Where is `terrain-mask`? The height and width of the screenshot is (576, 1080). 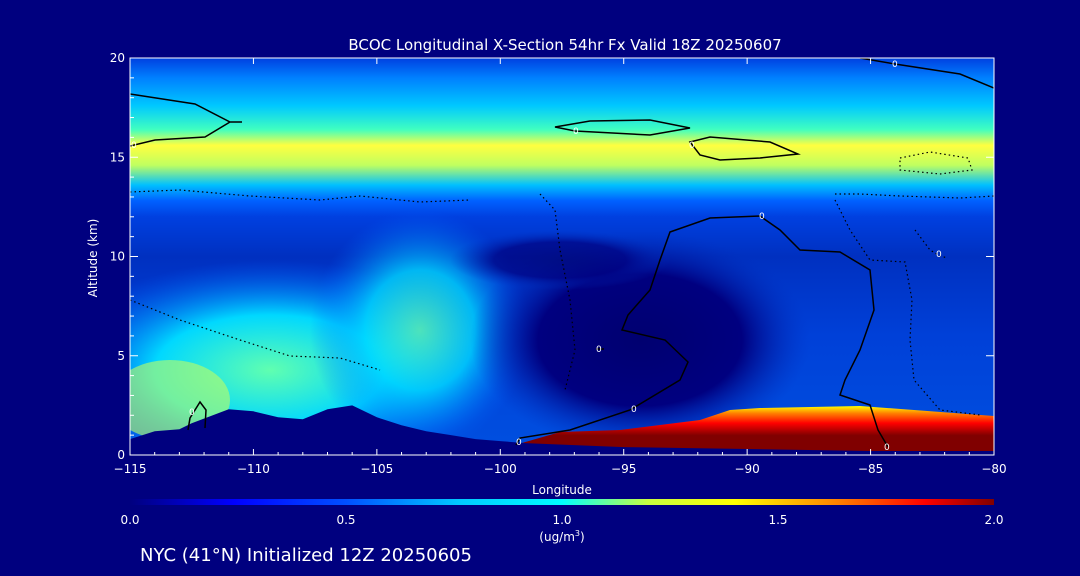
terrain-mask is located at coordinates (562, 430).